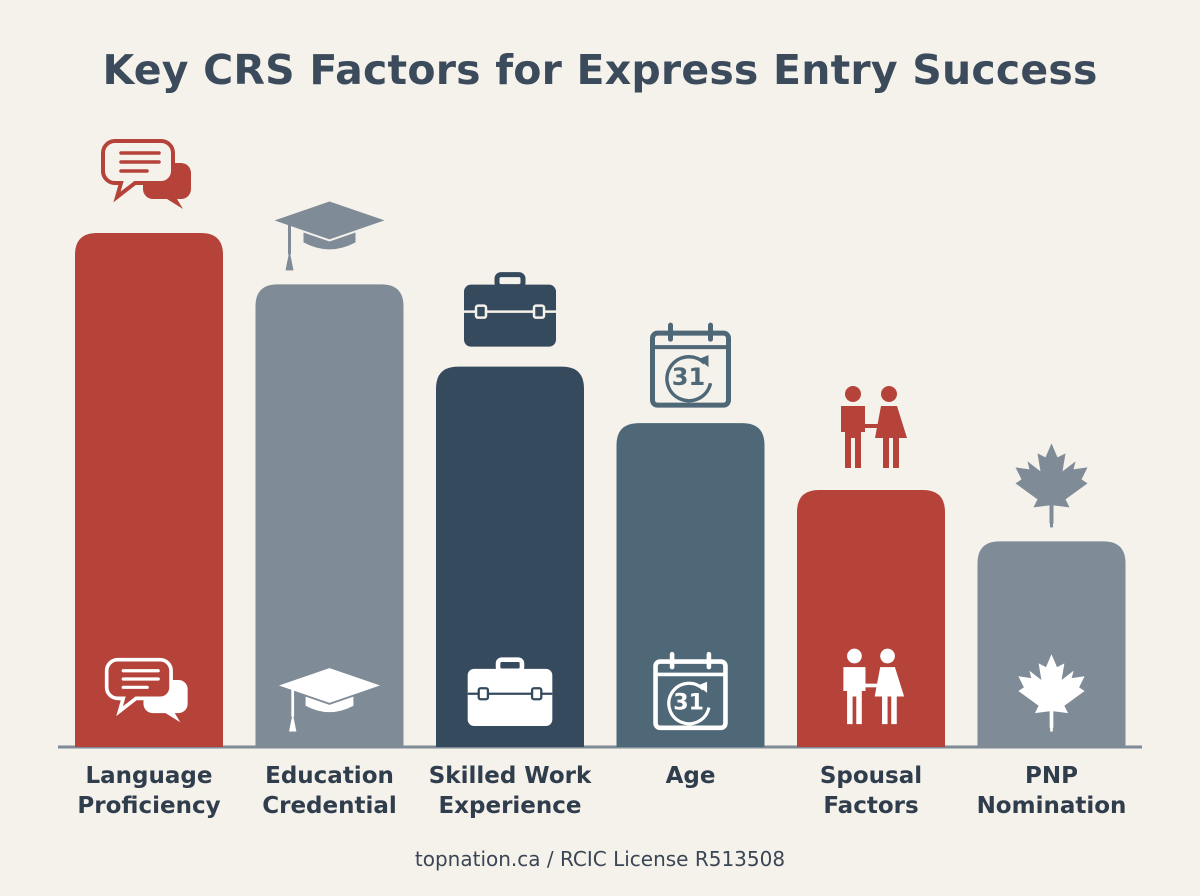 The width and height of the screenshot is (1200, 896). What do you see at coordinates (329, 806) in the screenshot?
I see `category-label-line: Credential` at bounding box center [329, 806].